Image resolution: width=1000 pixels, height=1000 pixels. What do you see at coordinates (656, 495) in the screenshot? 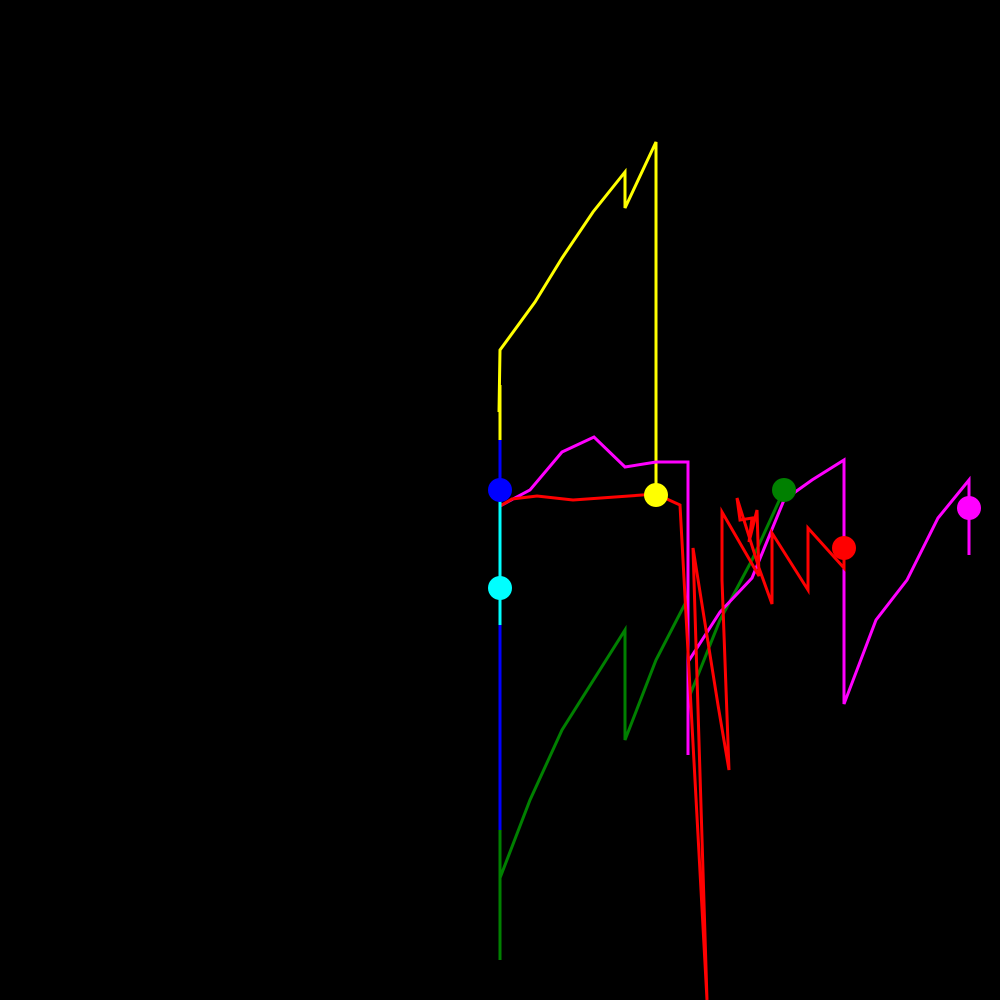
I see `yellow-dot` at bounding box center [656, 495].